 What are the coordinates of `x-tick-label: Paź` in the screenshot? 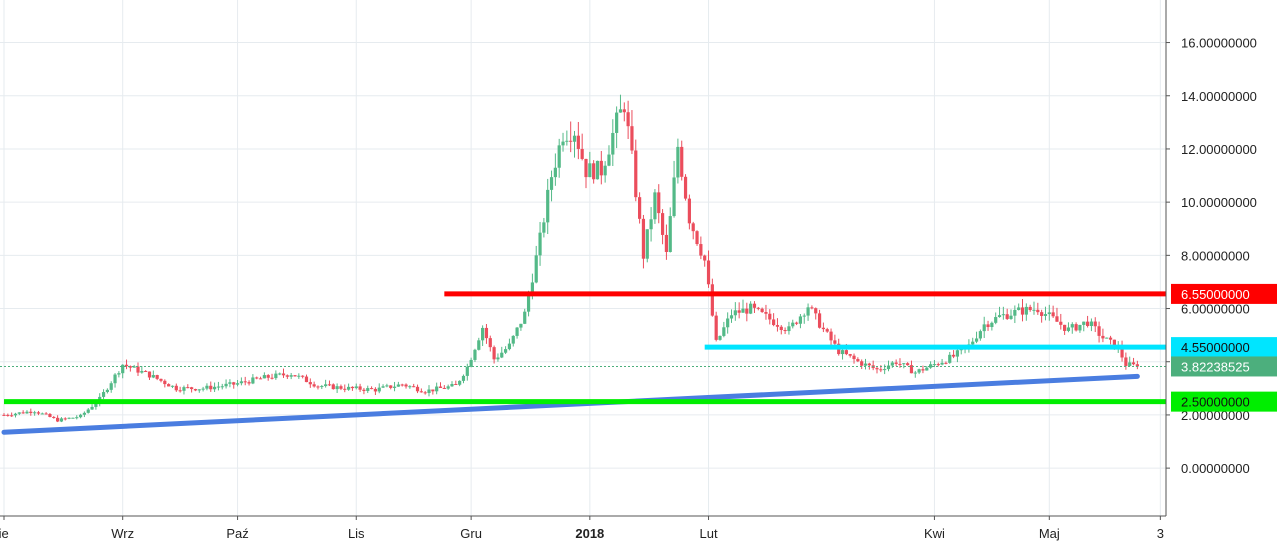 It's located at (237, 533).